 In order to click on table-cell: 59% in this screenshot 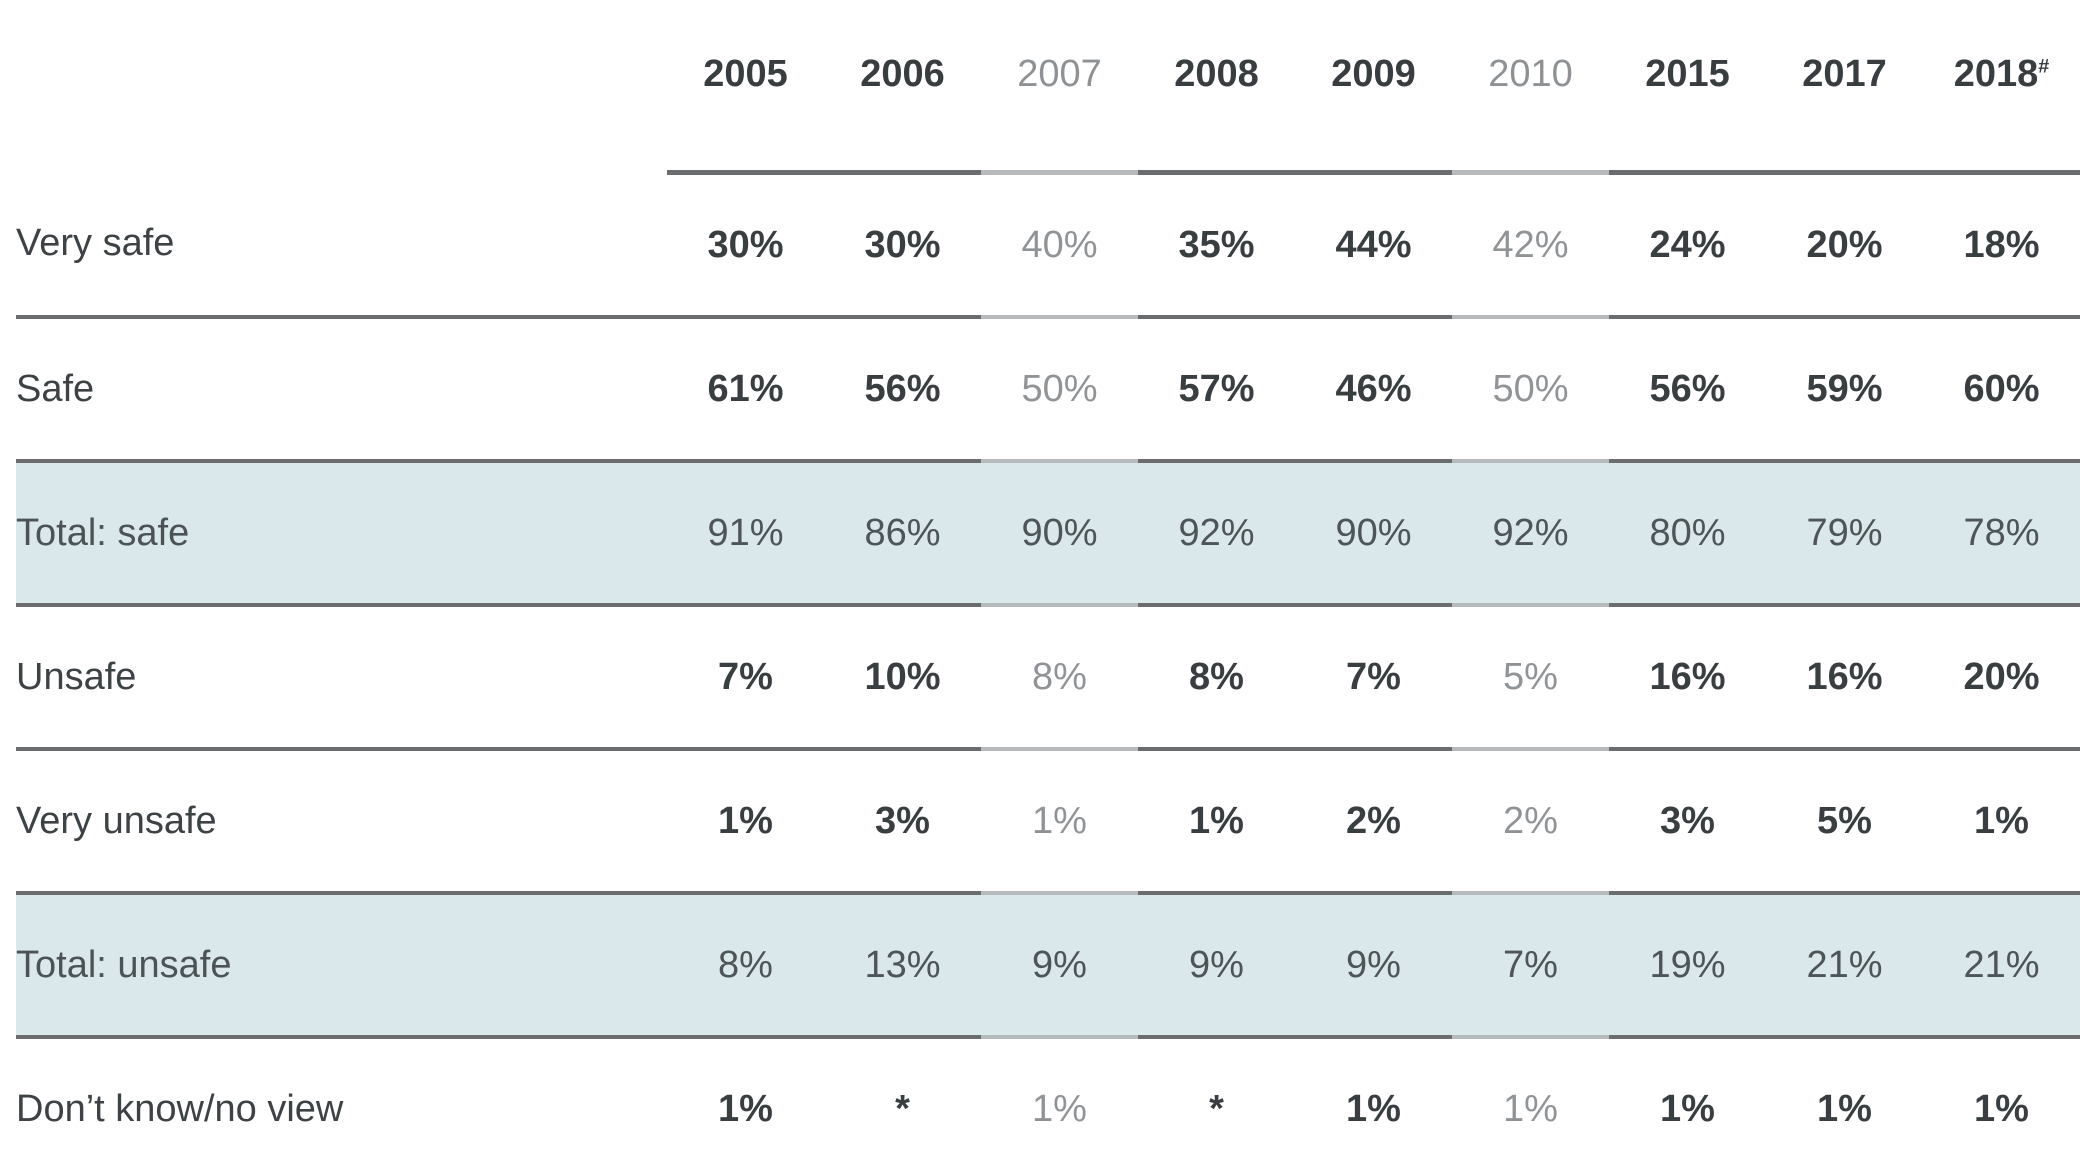, I will do `click(1844, 390)`.